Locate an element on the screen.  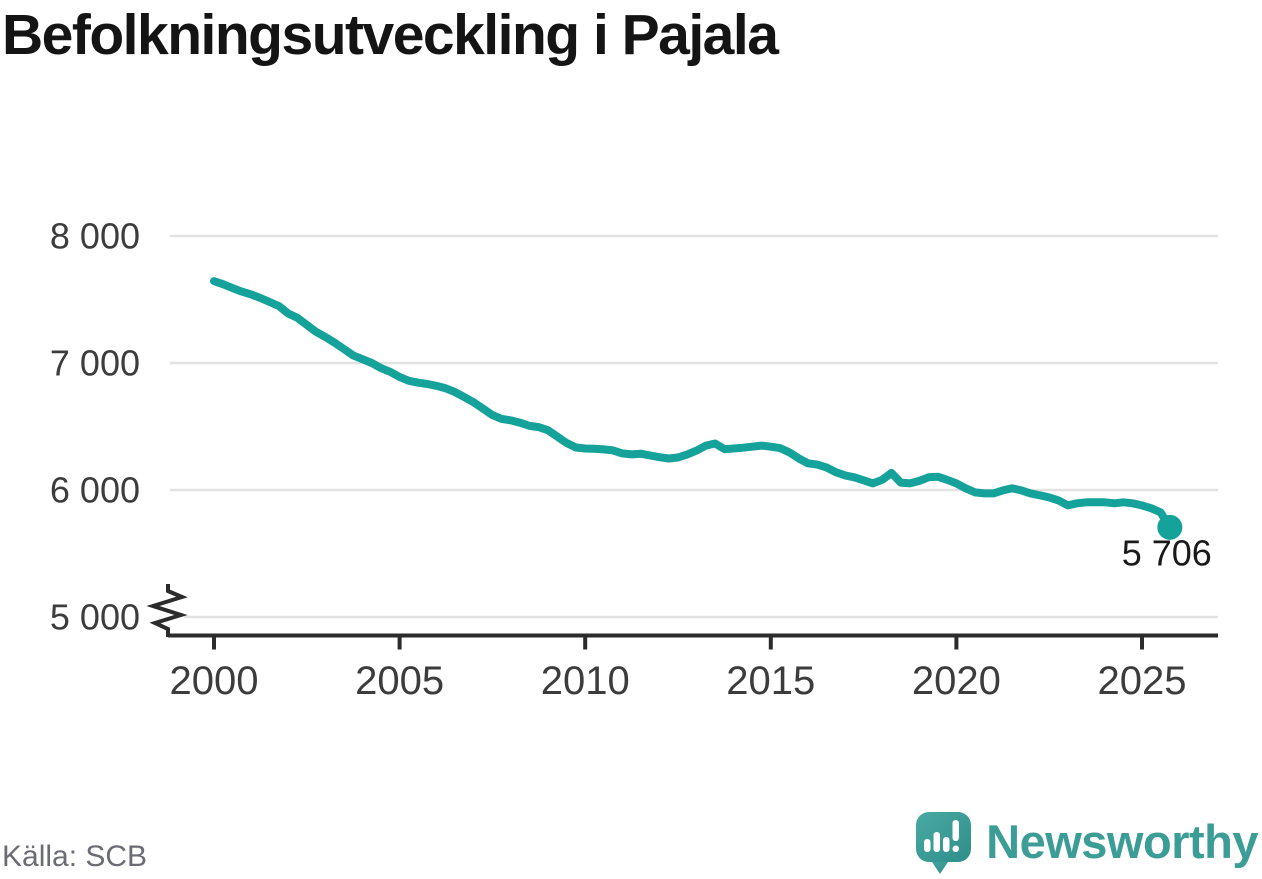
exclamation-dot is located at coordinates (956, 848).